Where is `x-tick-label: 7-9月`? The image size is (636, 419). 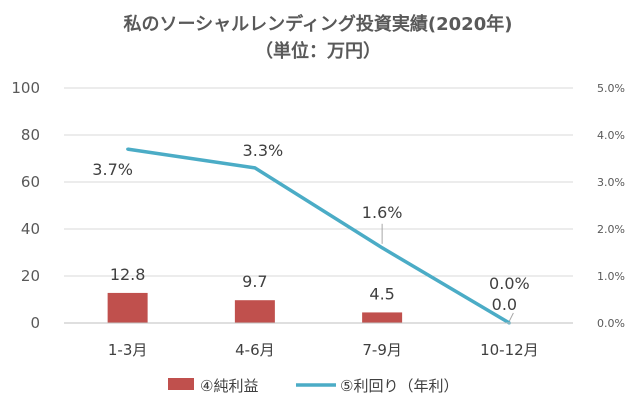 x-tick-label: 7-9月 is located at coordinates (382, 350).